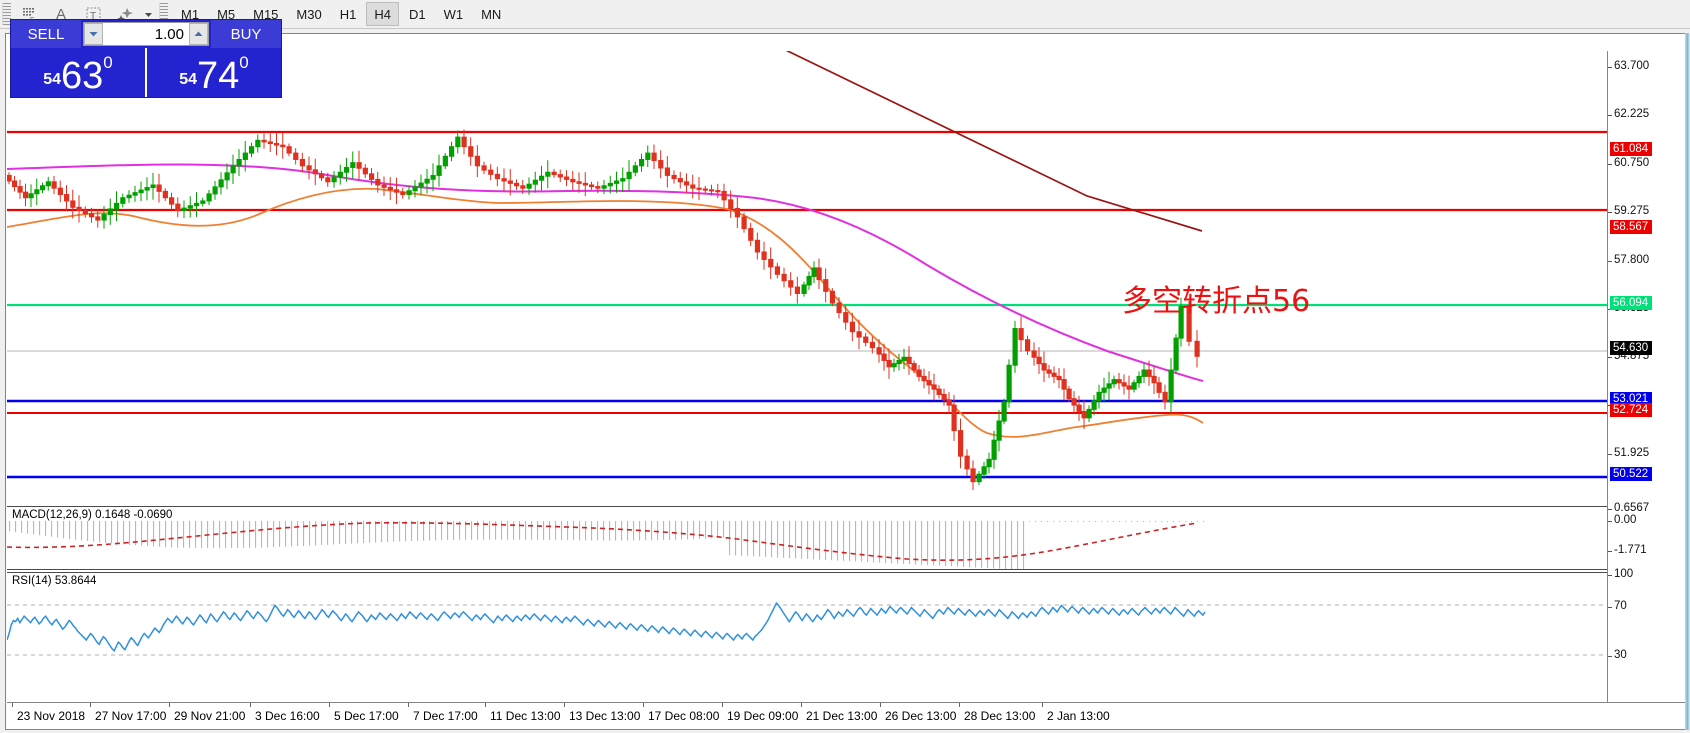 The image size is (1690, 733). I want to click on chart-annotation-text: 多空转折点56, so click(1216, 301).